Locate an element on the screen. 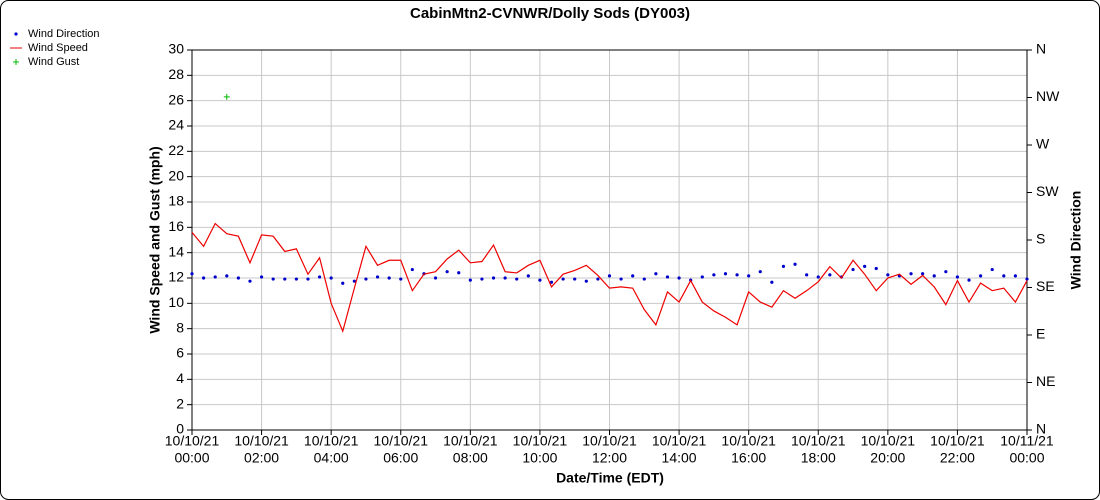 The image size is (1100, 500). legend-label: Wind Direction is located at coordinates (64, 34).